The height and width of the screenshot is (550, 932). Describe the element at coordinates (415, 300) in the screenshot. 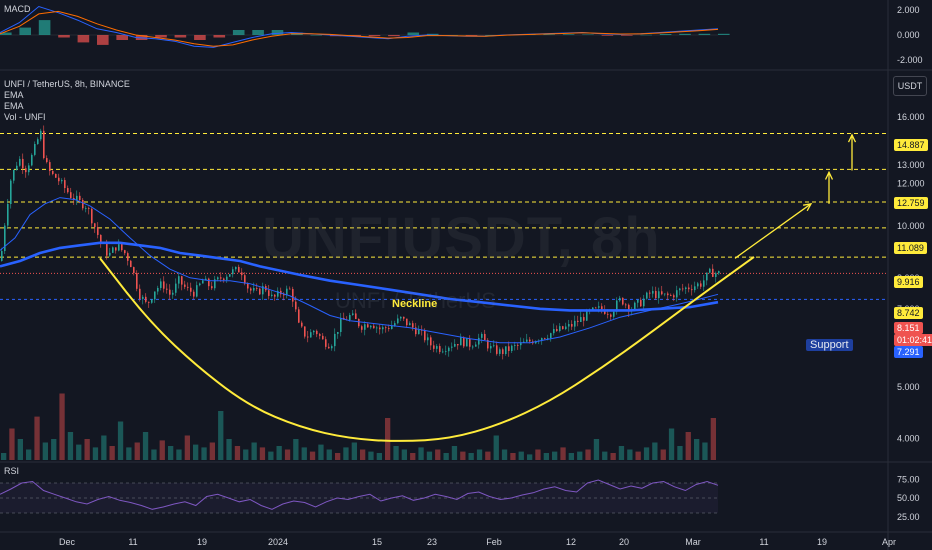

I see `watermark-name: UNFI / TetherUS` at that location.